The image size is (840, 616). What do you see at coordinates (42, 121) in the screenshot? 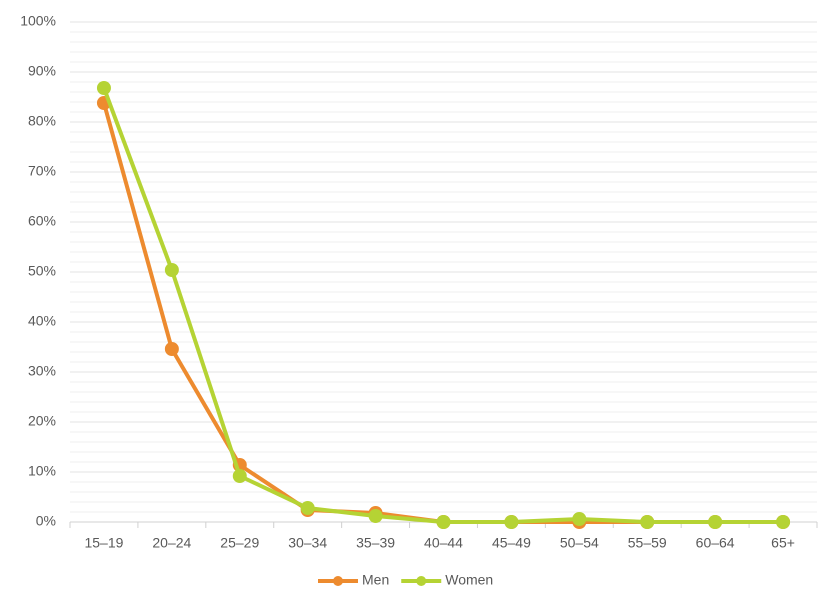
I see `y-tick-label: 80%` at bounding box center [42, 121].